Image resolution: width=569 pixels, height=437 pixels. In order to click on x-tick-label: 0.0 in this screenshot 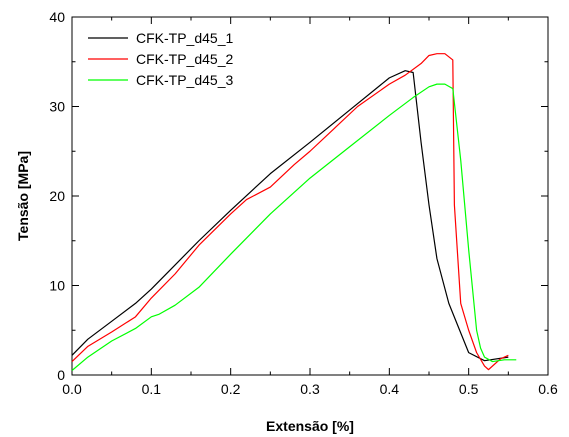, I will do `click(72, 389)`.